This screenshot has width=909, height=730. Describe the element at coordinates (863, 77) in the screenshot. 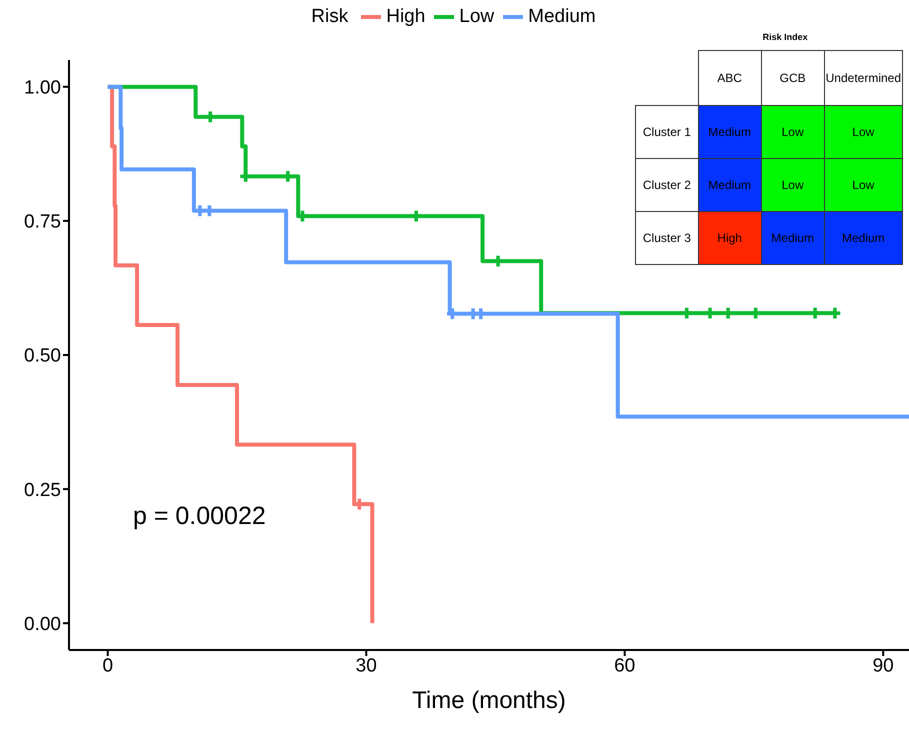

I see `category-label: Undetermined` at that location.